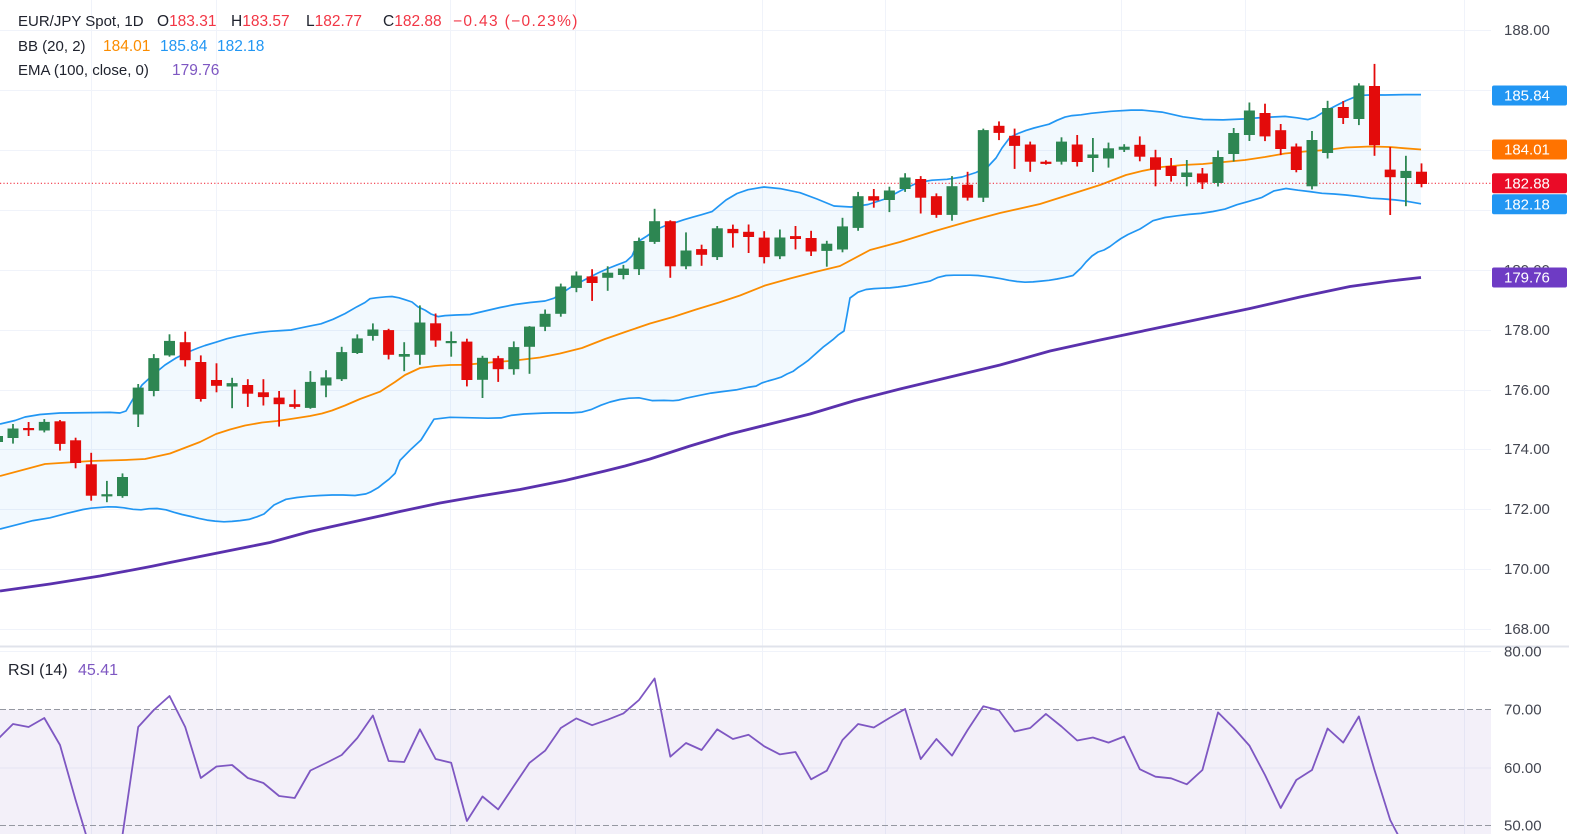 The height and width of the screenshot is (834, 1569). What do you see at coordinates (83, 70) in the screenshot?
I see `svg-text: EMA (100, close, 0)` at bounding box center [83, 70].